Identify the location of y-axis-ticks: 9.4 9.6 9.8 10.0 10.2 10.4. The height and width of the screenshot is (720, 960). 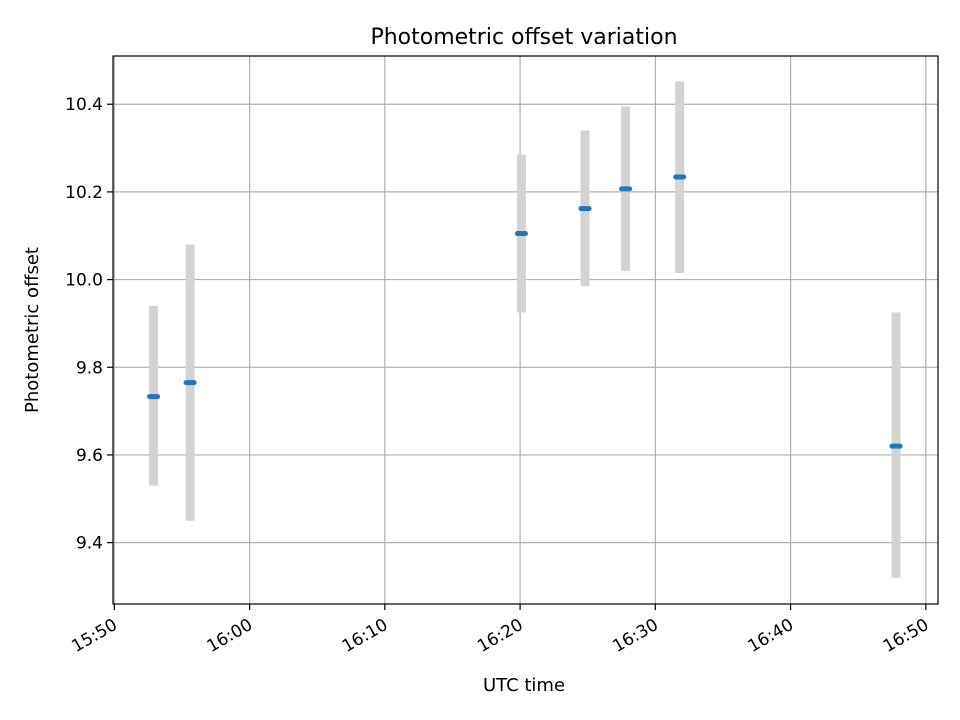
(89, 324).